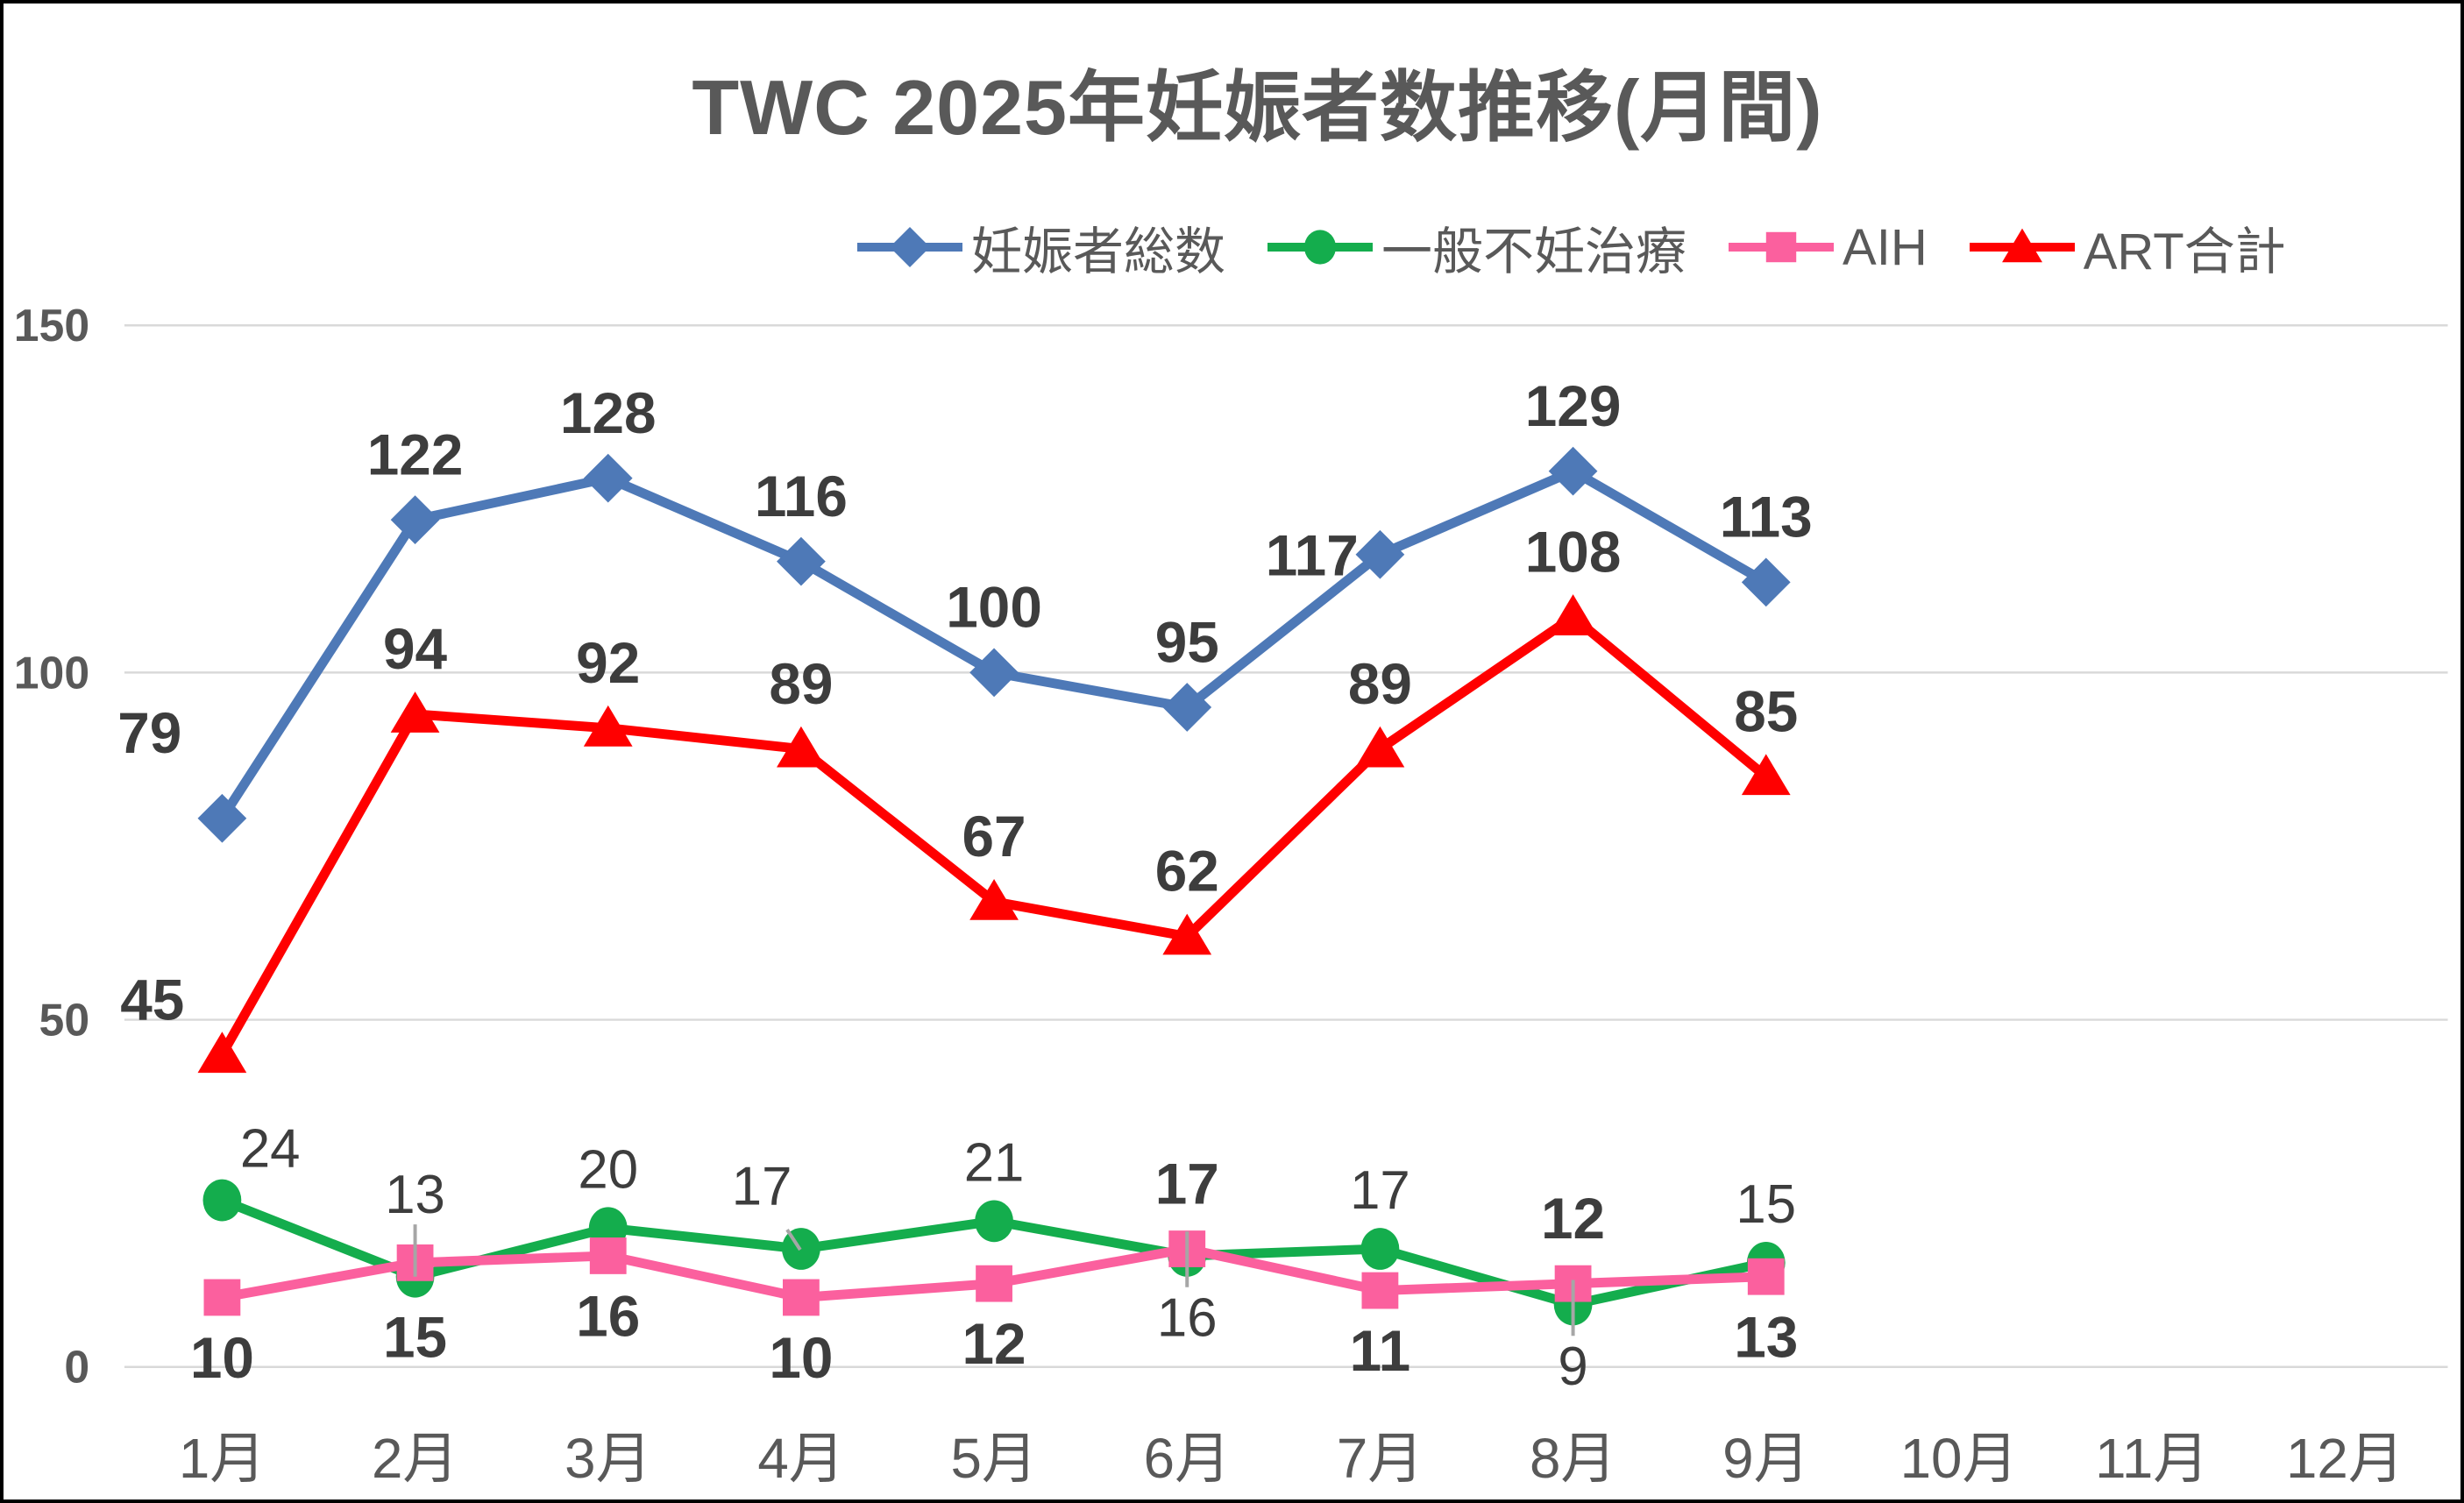  Describe the element at coordinates (994, 1280) in the screenshot. I see `label-leader-lines` at that location.